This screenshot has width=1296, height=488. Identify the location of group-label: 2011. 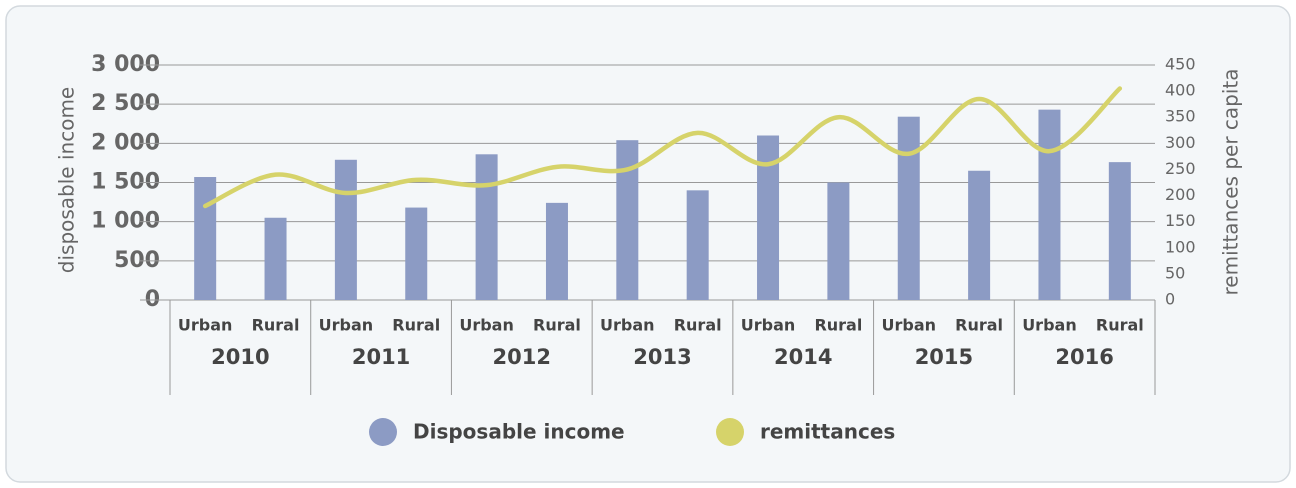
(381, 357).